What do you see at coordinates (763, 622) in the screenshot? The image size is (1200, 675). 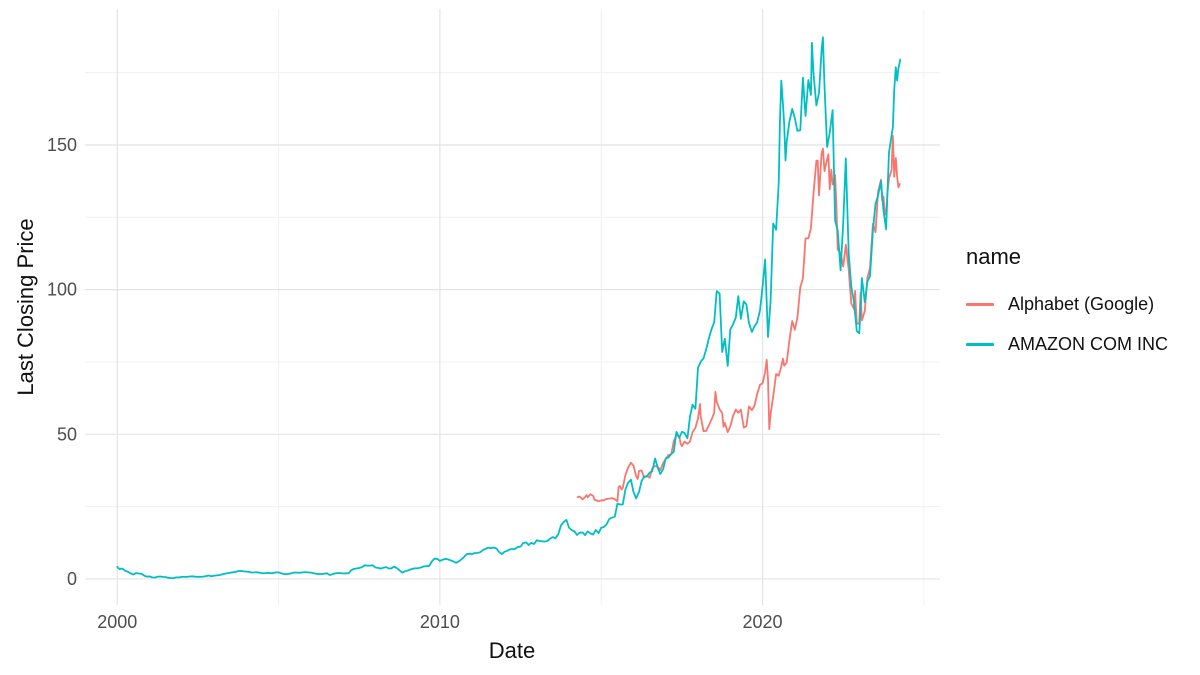 I see `x-tick-label: 2020` at bounding box center [763, 622].